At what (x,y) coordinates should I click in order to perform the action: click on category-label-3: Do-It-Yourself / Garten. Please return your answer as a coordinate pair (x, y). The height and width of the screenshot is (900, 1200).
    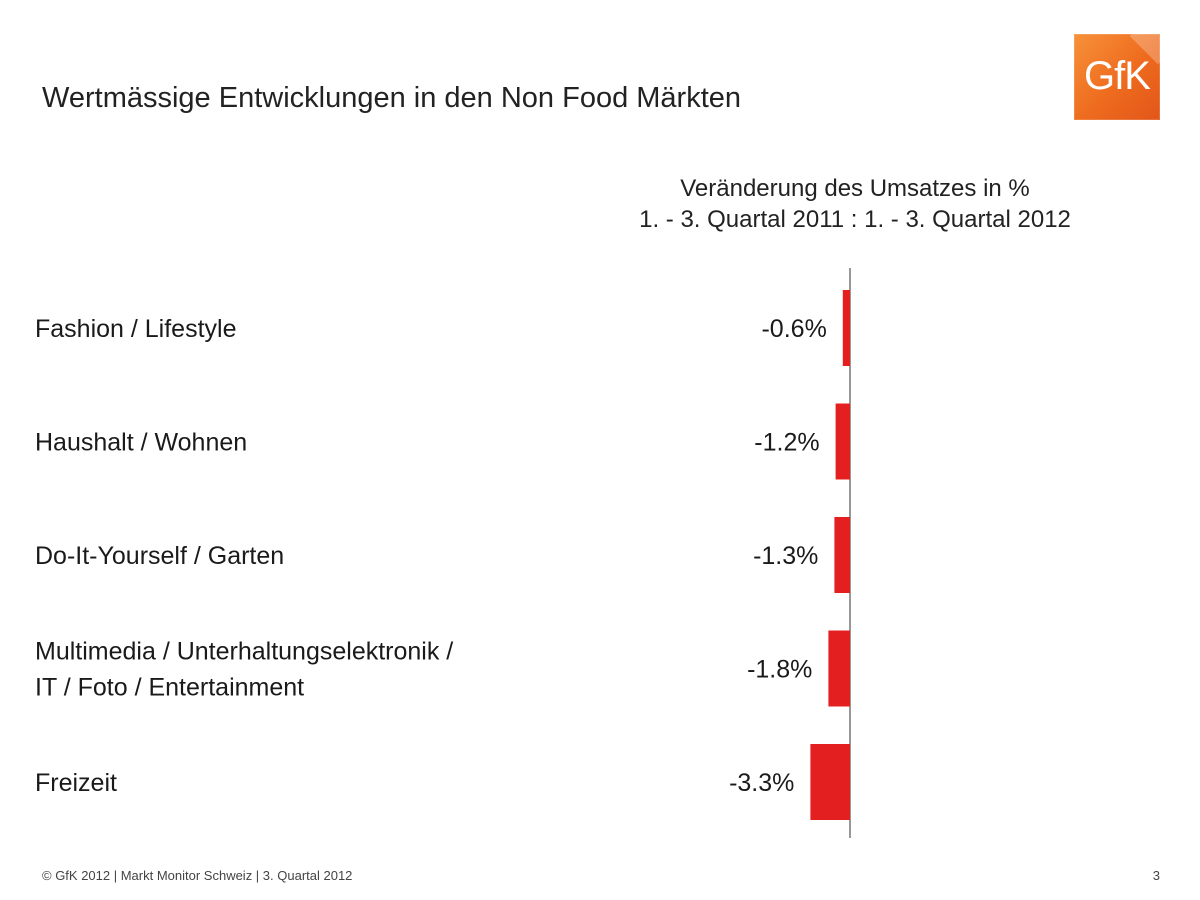
    Looking at the image, I should click on (159, 556).